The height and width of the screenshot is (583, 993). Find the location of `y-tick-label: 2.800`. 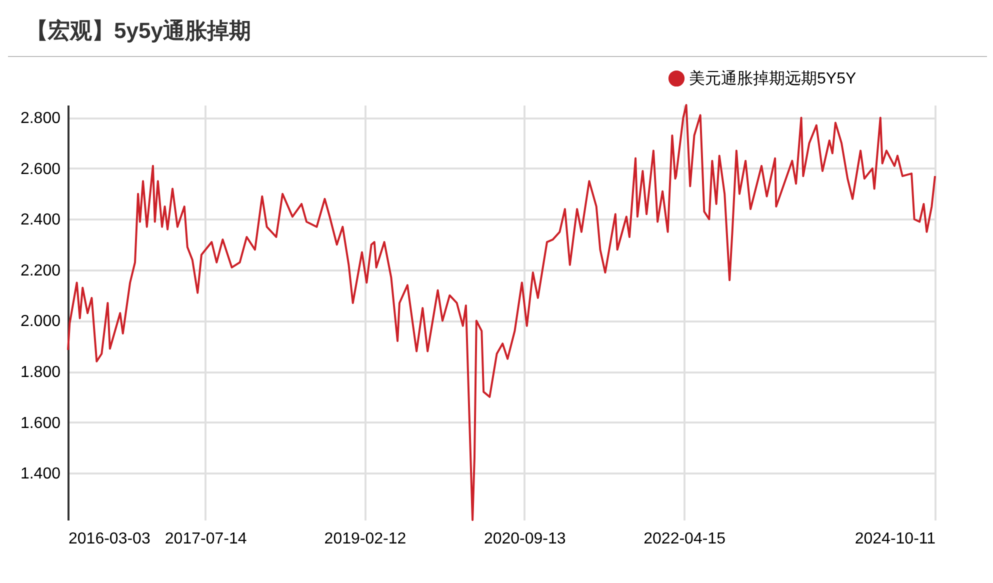

y-tick-label: 2.800 is located at coordinates (40, 119).